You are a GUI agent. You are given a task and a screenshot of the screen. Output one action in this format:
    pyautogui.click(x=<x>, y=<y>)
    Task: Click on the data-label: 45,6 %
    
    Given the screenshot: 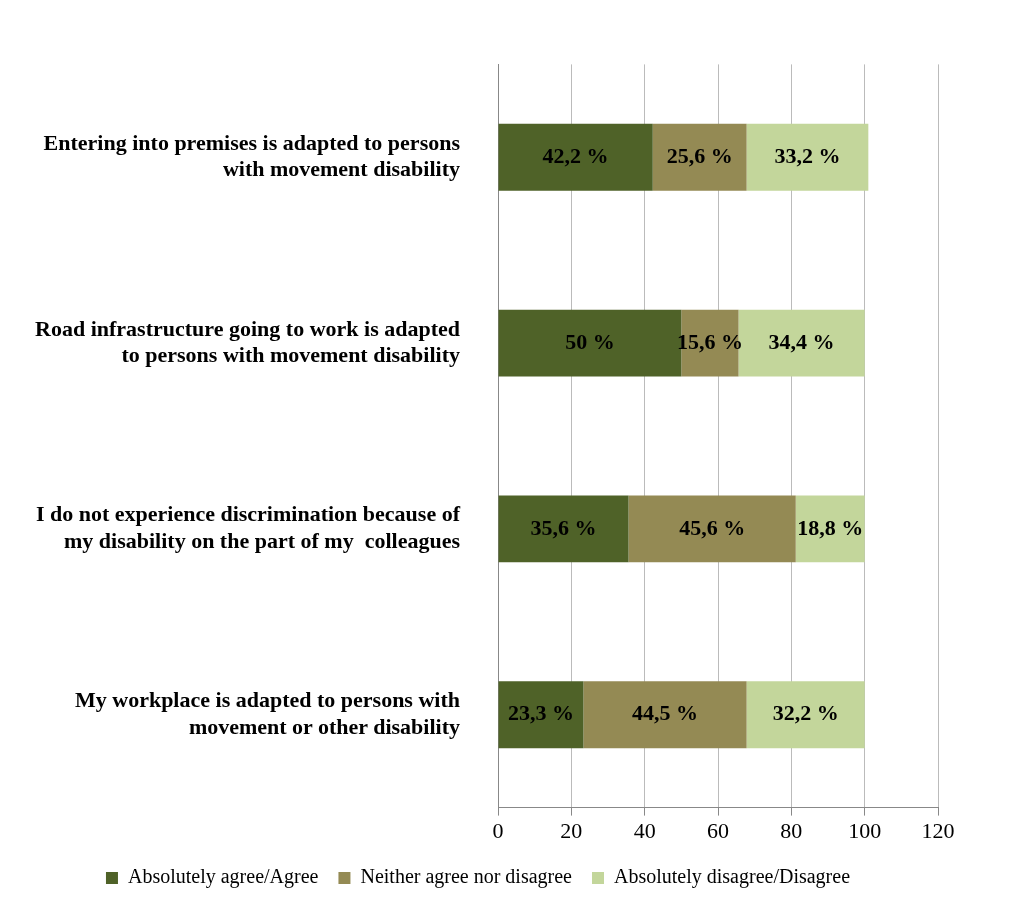 What is the action you would take?
    pyautogui.click(x=712, y=527)
    